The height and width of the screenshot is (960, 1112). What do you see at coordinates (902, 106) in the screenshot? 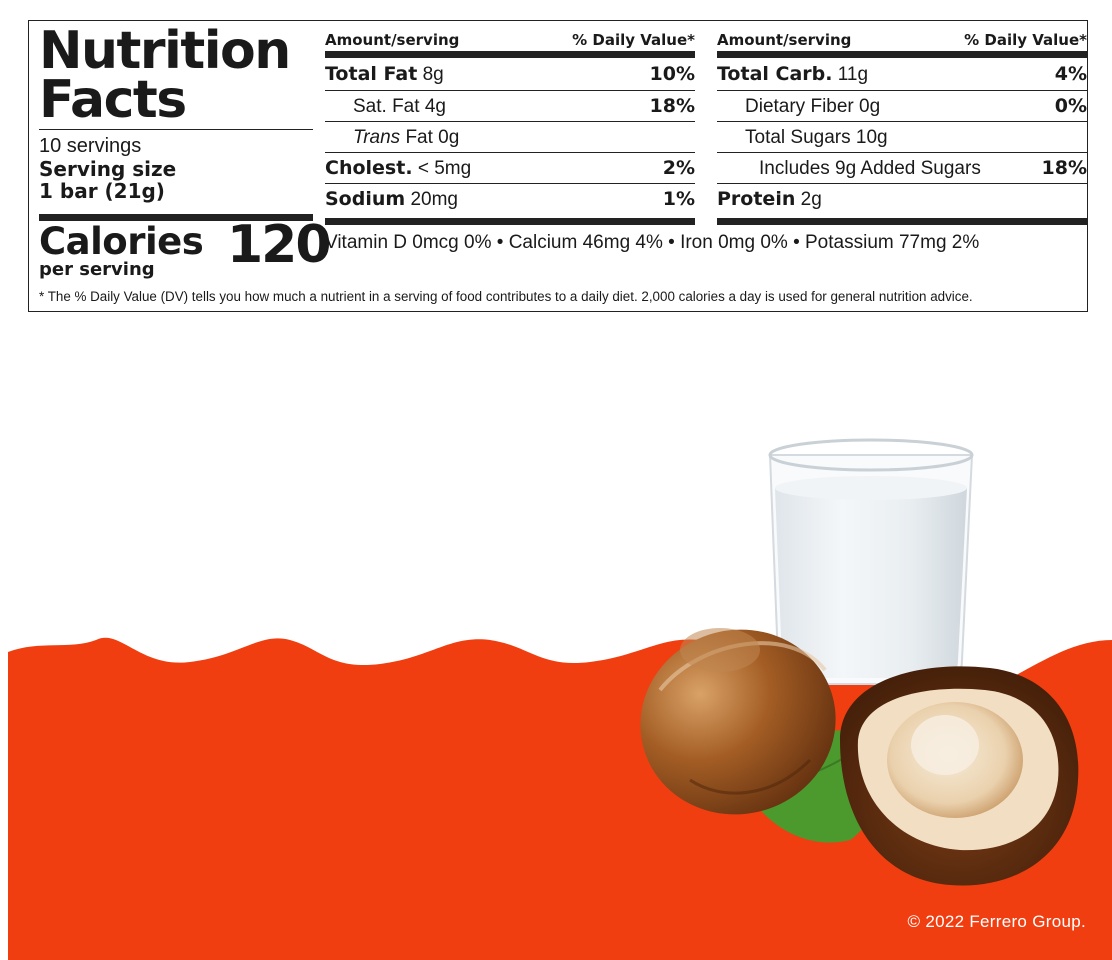
I see `nutrient-row: Dietary Fiber 0g 0%` at bounding box center [902, 106].